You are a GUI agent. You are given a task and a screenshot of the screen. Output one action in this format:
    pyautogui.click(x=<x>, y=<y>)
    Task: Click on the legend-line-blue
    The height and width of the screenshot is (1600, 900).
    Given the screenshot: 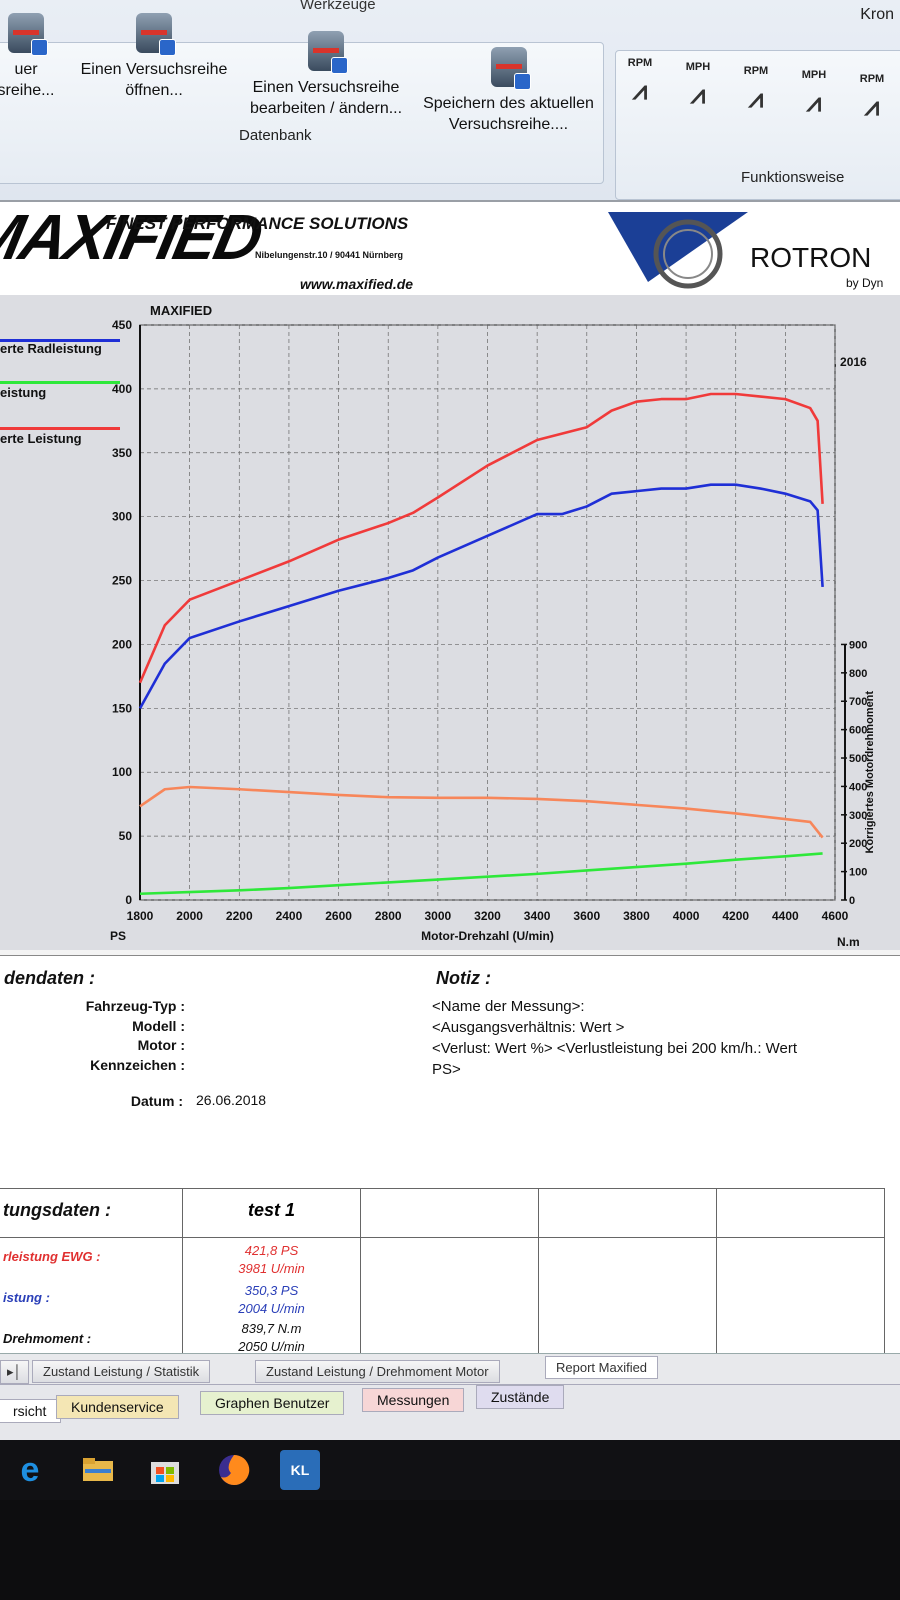 What is the action you would take?
    pyautogui.click(x=60, y=340)
    